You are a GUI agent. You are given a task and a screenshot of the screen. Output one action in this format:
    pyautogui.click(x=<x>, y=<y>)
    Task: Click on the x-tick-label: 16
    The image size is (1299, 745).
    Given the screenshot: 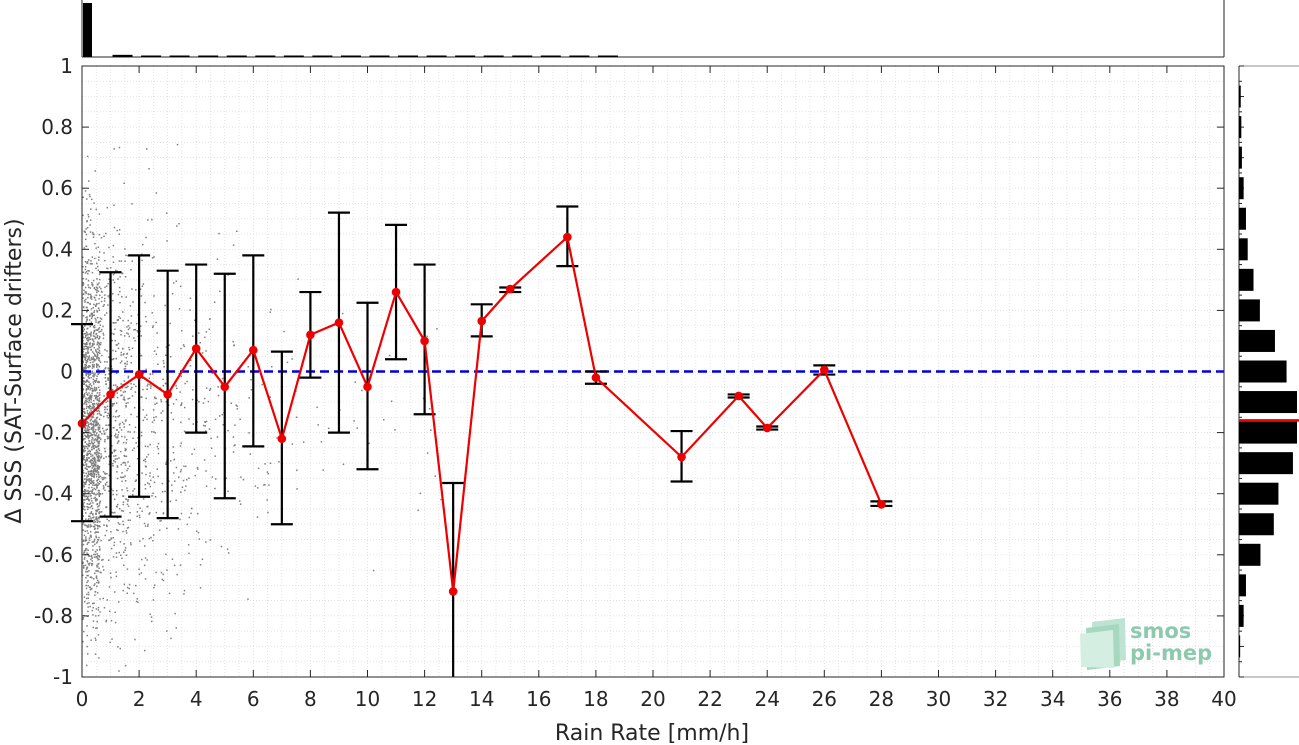 What is the action you would take?
    pyautogui.click(x=538, y=699)
    